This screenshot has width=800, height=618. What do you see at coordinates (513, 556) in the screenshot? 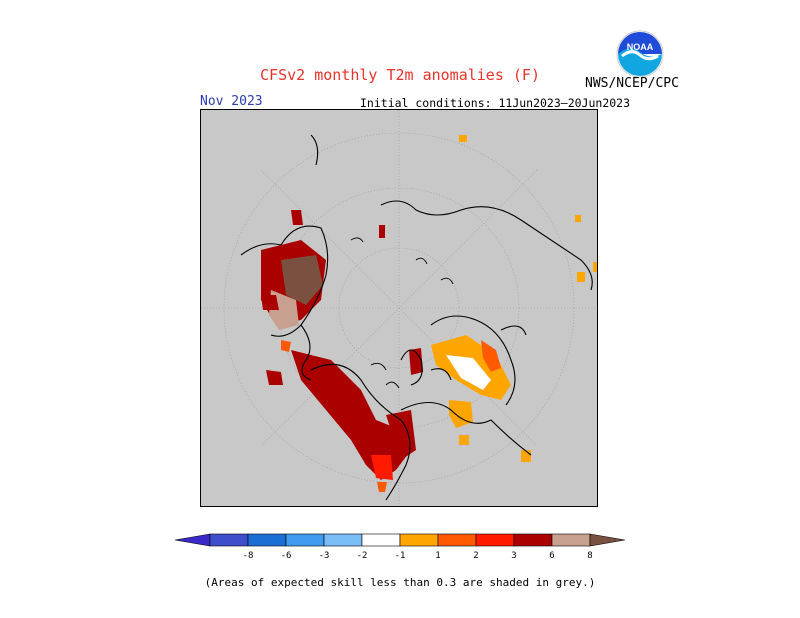
I see `colorbar-label: 3` at bounding box center [513, 556].